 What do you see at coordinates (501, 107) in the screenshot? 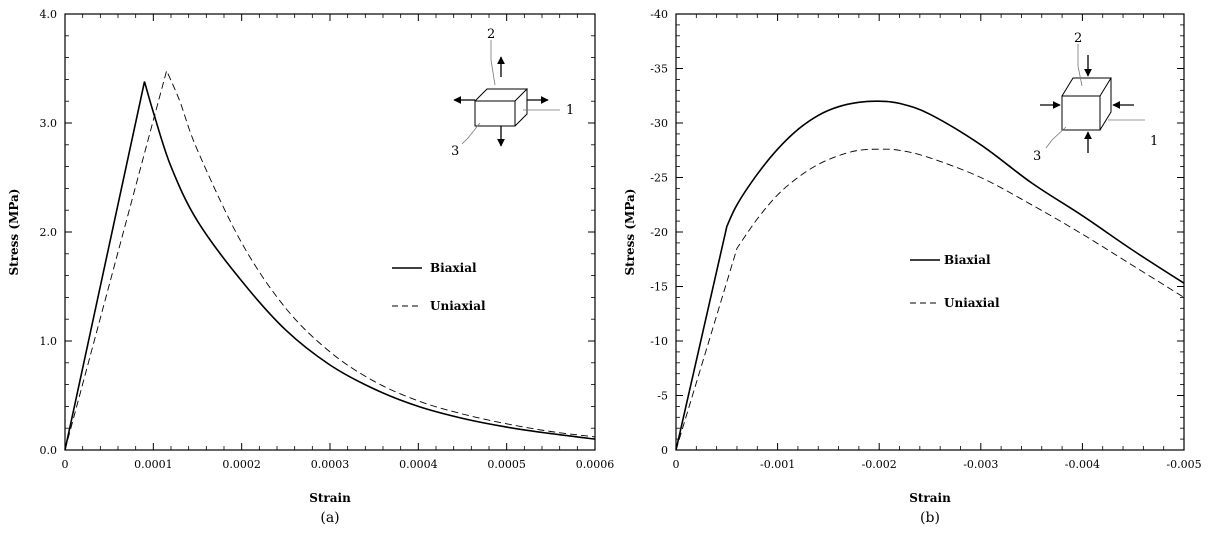
I see `chart-a-cube-icon` at bounding box center [501, 107].